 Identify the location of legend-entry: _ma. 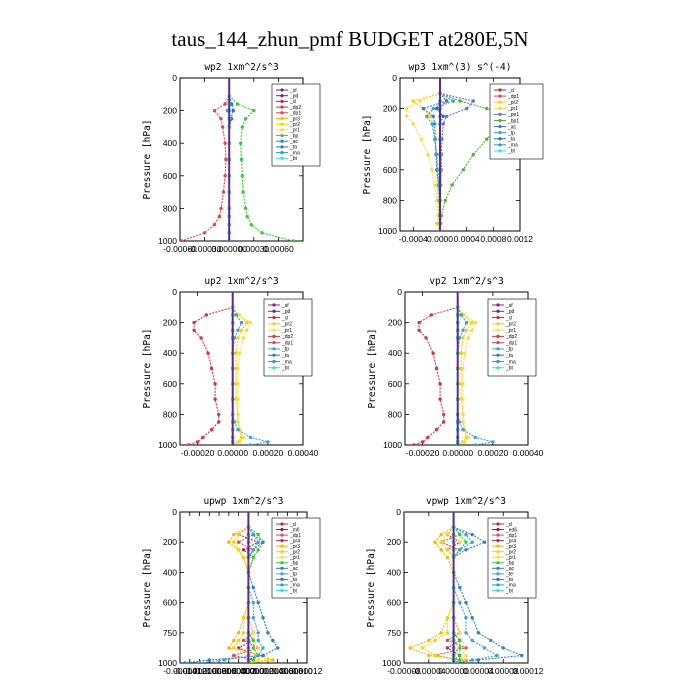
(510, 362).